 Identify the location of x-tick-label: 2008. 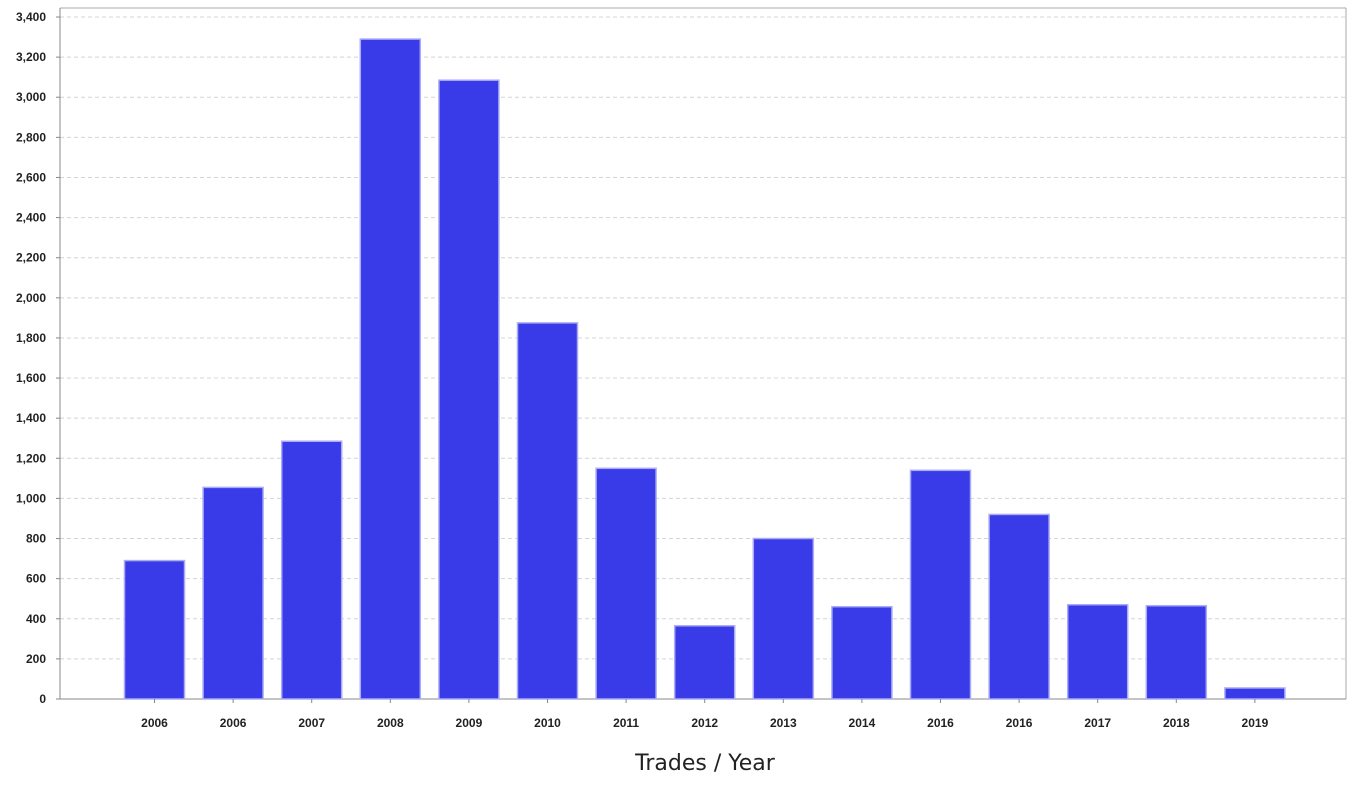
(390, 723).